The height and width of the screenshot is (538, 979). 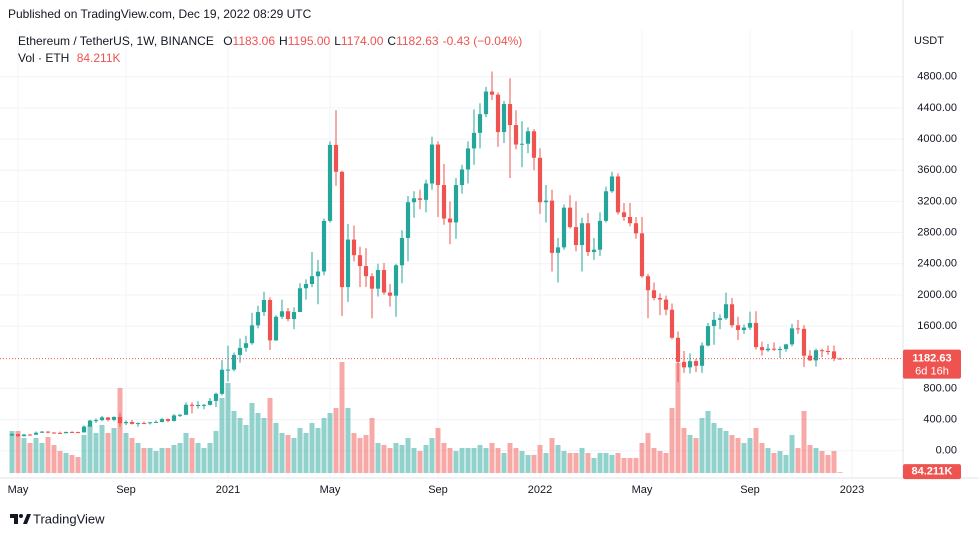 I want to click on volume-value: 84.211K, so click(x=98, y=58).